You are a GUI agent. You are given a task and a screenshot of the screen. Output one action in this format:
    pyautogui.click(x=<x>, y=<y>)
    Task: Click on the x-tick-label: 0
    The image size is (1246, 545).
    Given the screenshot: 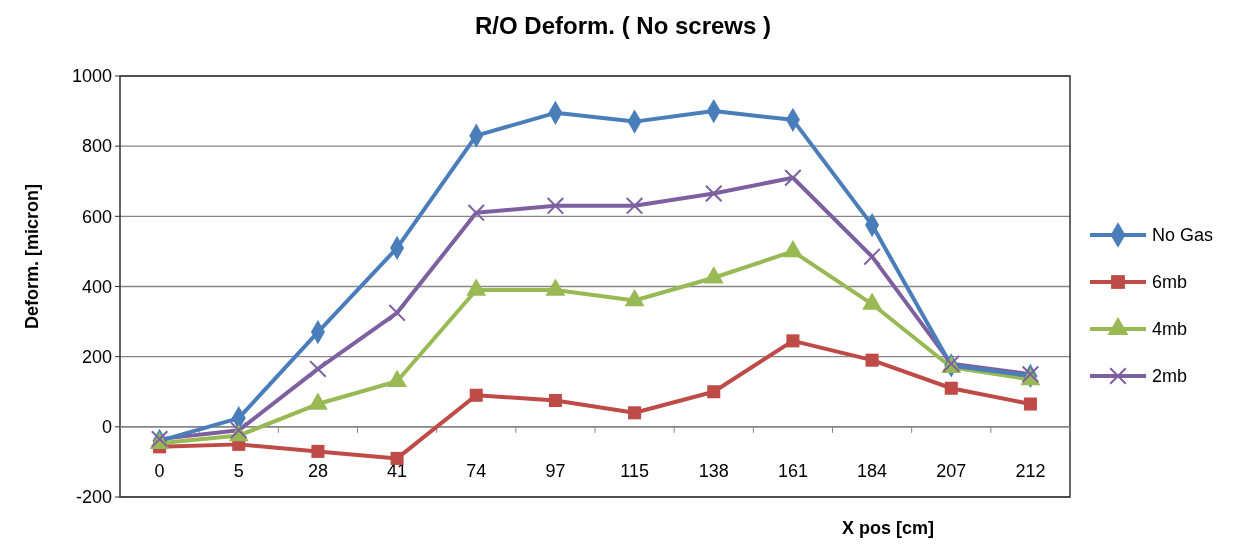 What is the action you would take?
    pyautogui.click(x=159, y=470)
    